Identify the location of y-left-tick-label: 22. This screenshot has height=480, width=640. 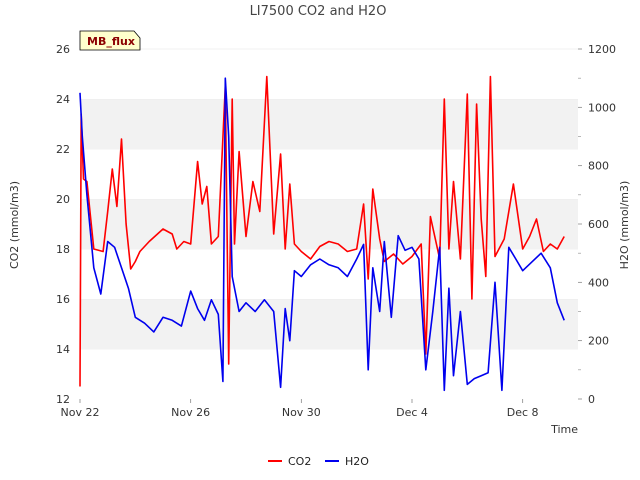
(63, 149).